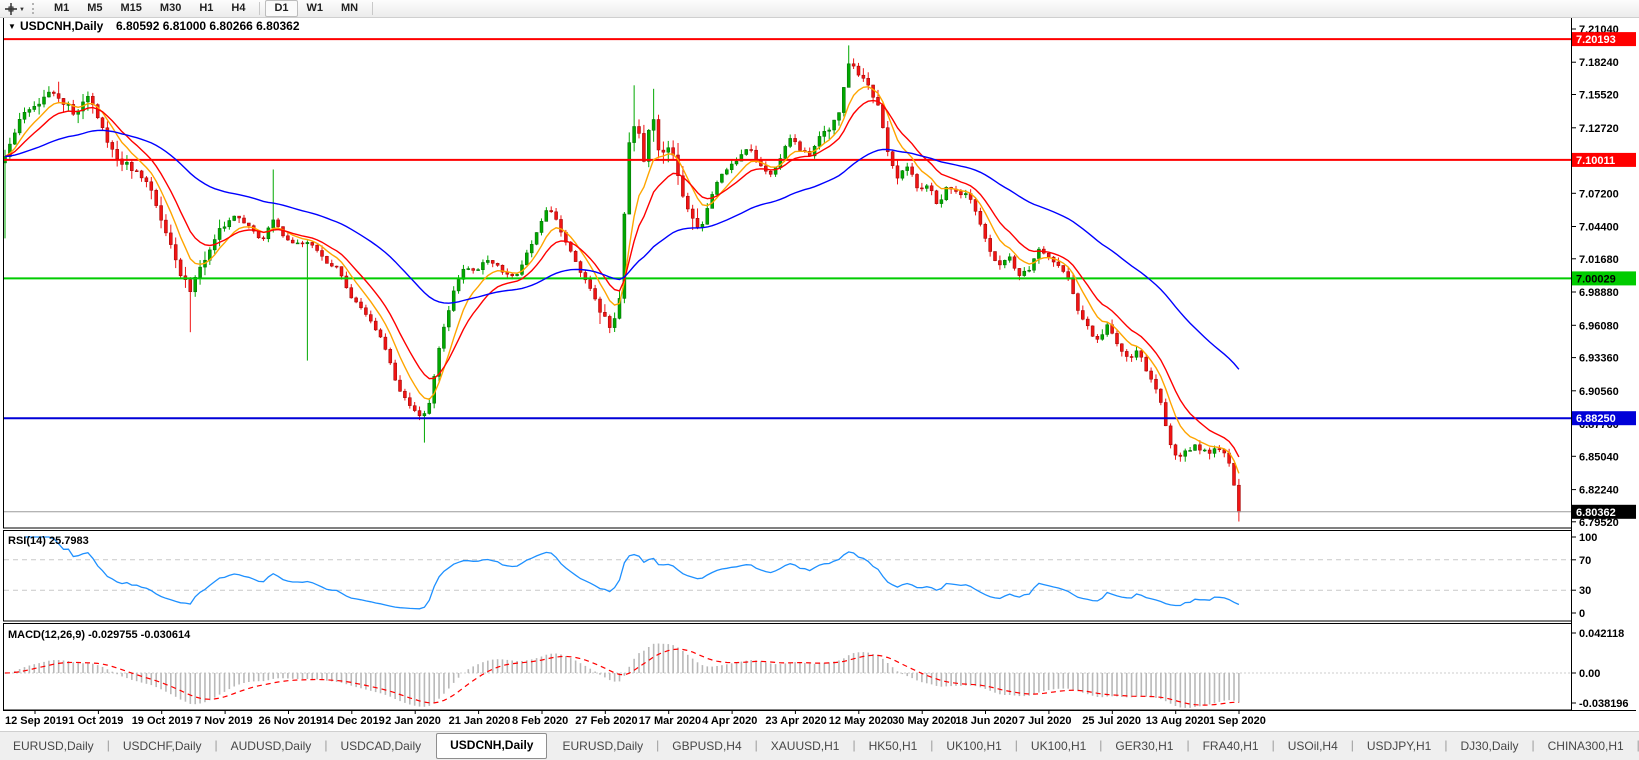 The height and width of the screenshot is (760, 1639). I want to click on tab-fra40-h1: FRA40,H1, so click(1230, 746).